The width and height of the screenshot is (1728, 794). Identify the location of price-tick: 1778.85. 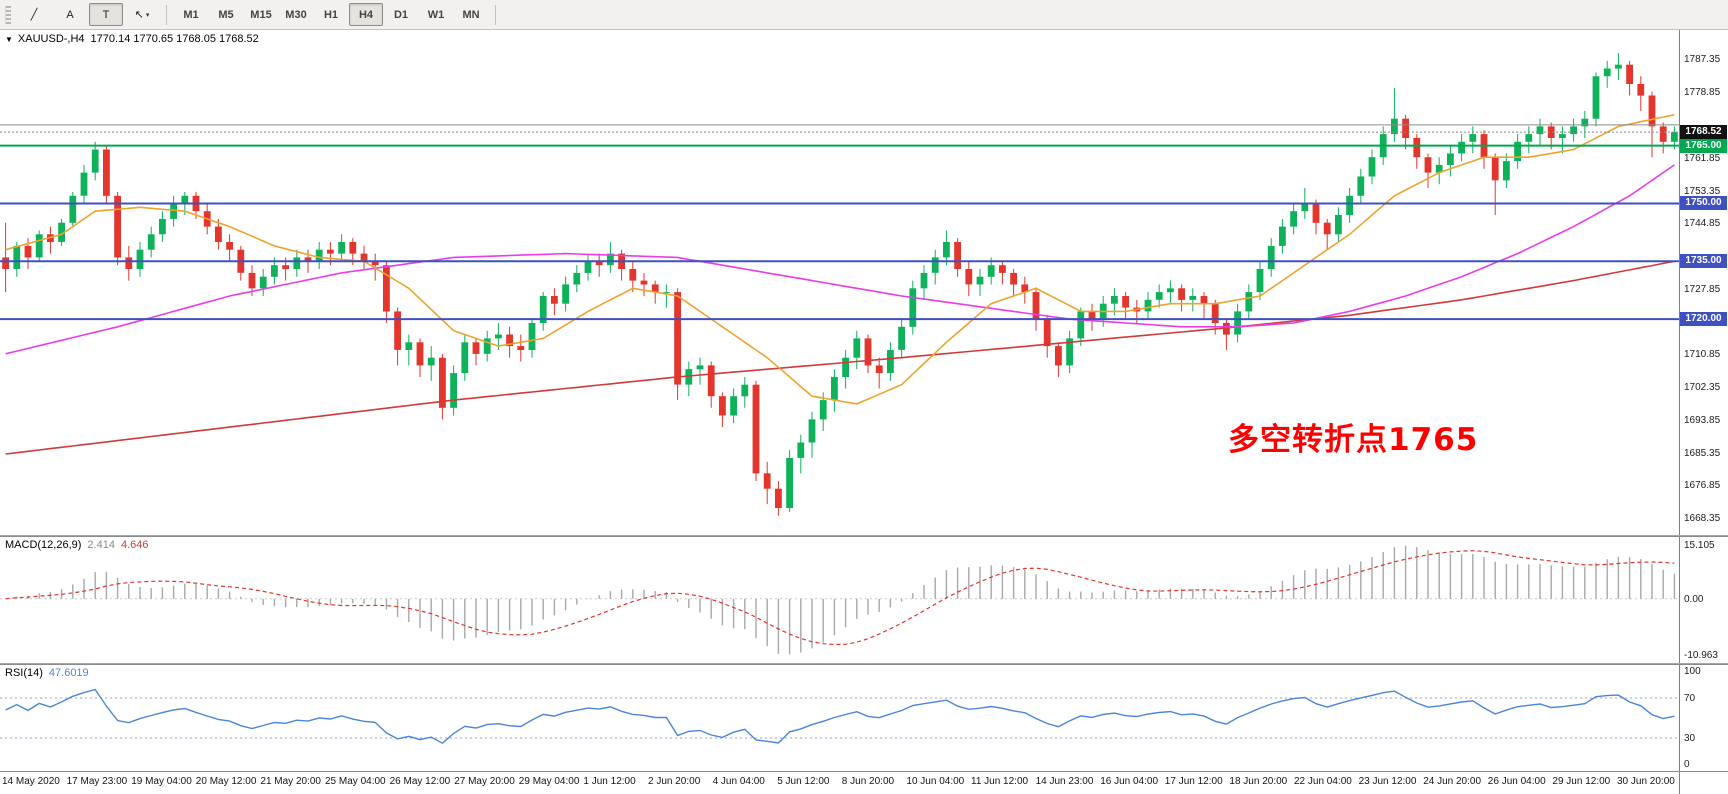
(1702, 93).